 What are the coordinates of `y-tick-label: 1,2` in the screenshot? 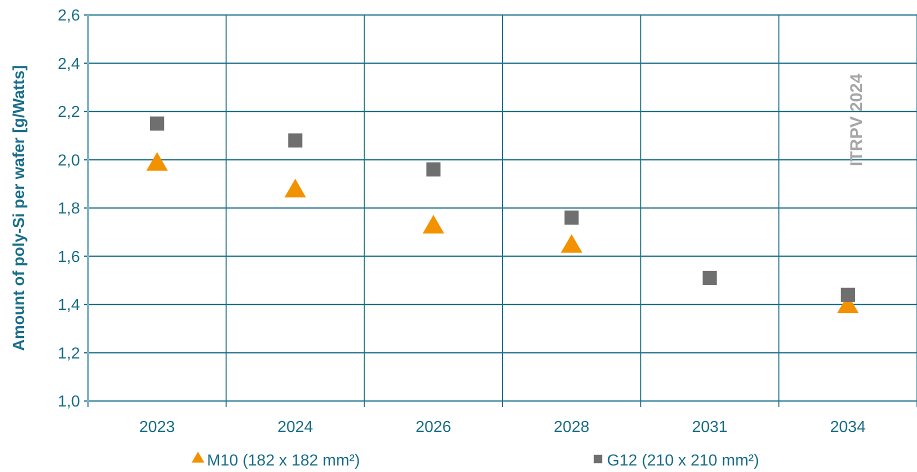 It's located at (69, 353).